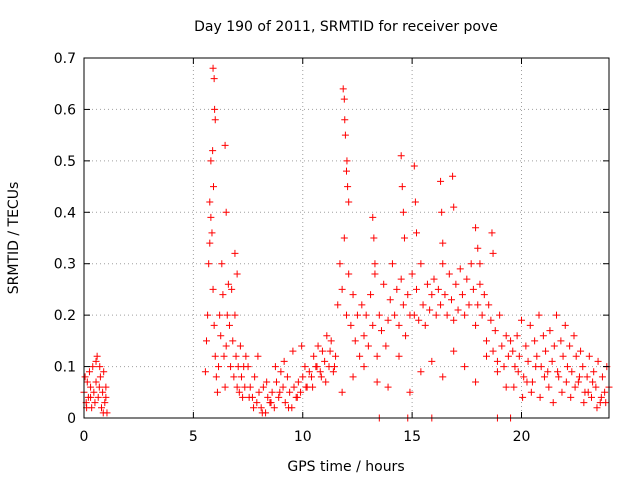 This screenshot has height=480, width=640. What do you see at coordinates (14, 238) in the screenshot?
I see `y-axis-title: SRMTID / TECUs` at bounding box center [14, 238].